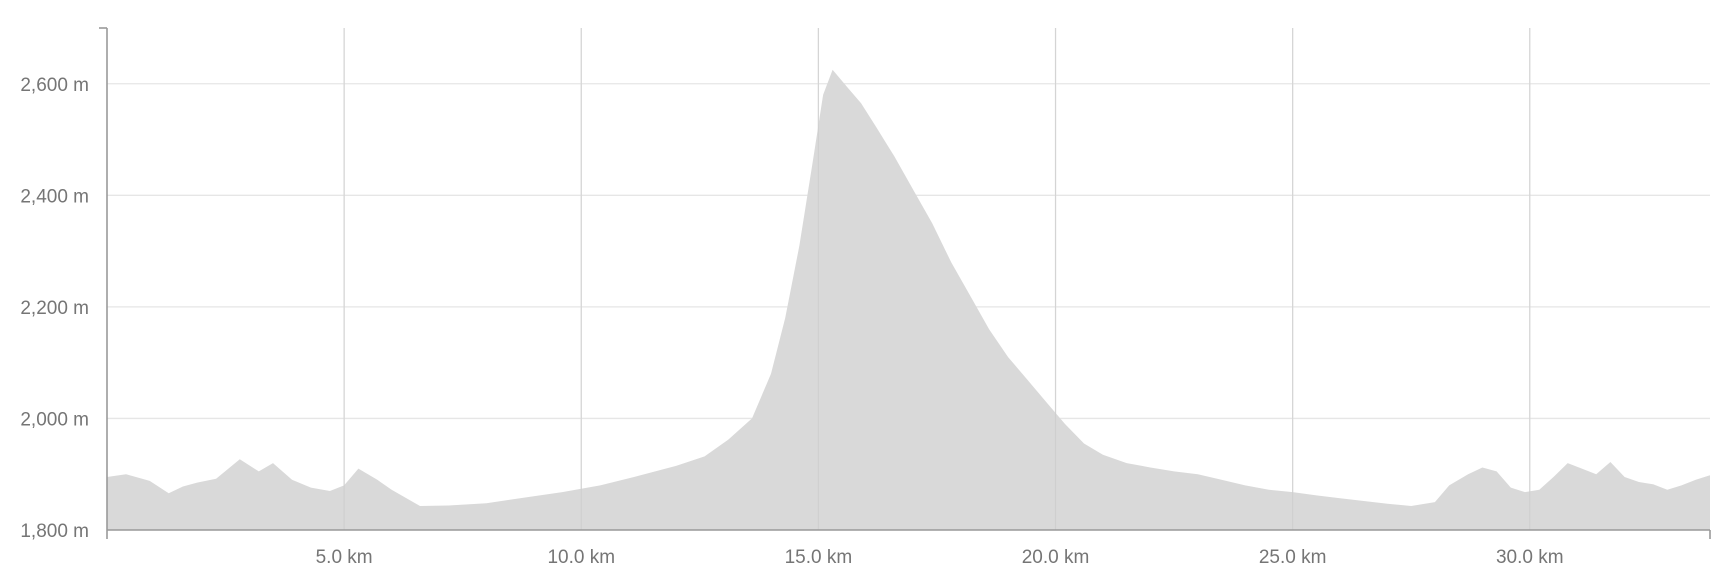 Image resolution: width=1722 pixels, height=586 pixels. Describe the element at coordinates (1530, 557) in the screenshot. I see `x-tick-label-5: 30.0 km` at that location.